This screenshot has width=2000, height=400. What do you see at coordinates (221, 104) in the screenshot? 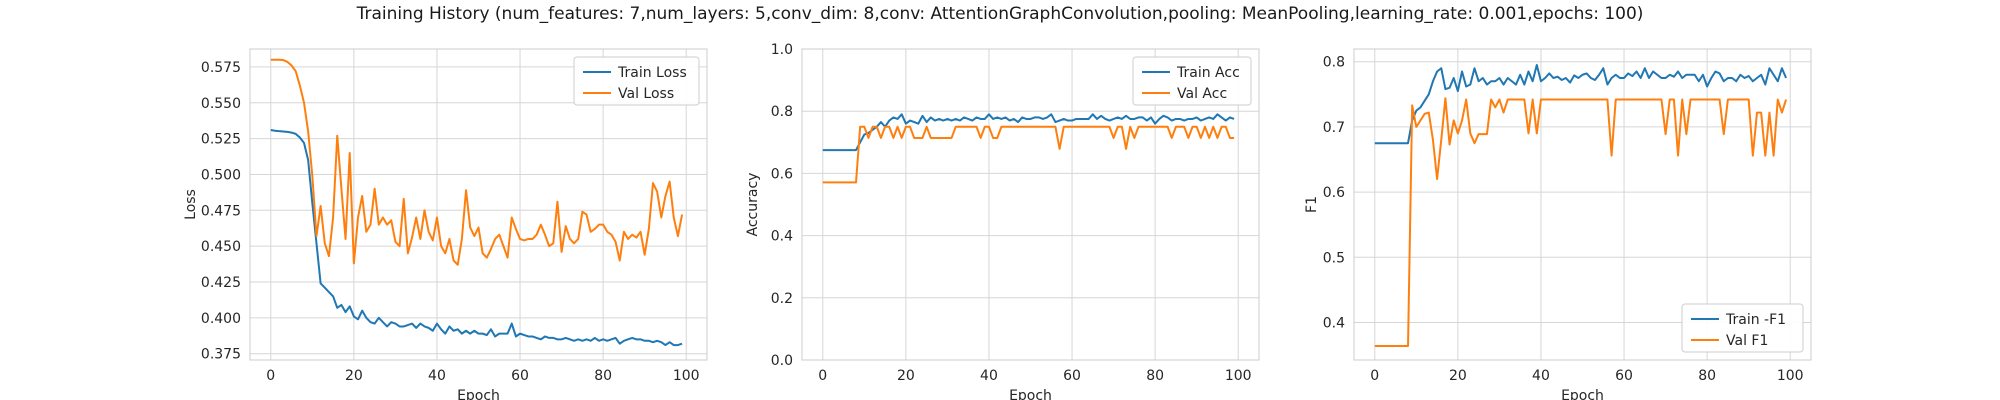
I see `y-tick-label: 0.550` at bounding box center [221, 104].